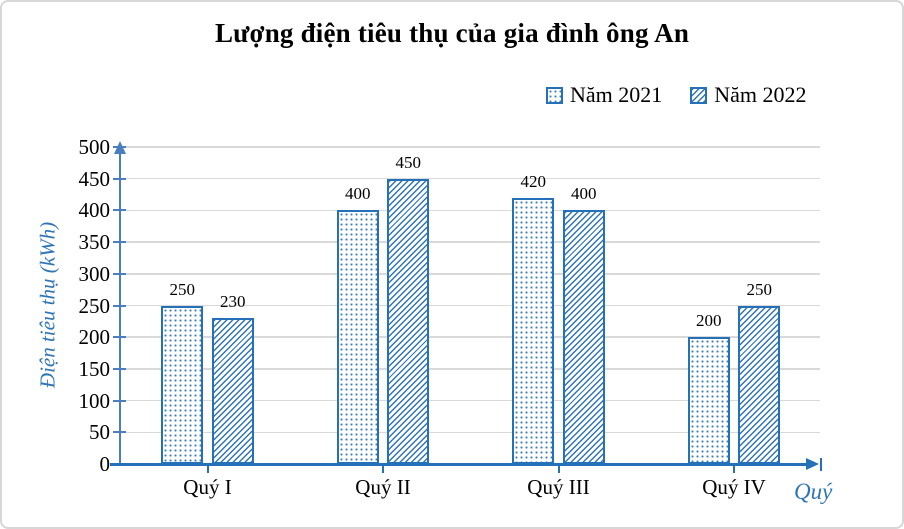  I want to click on x-axis-arrowhead-icon, so click(812, 463).